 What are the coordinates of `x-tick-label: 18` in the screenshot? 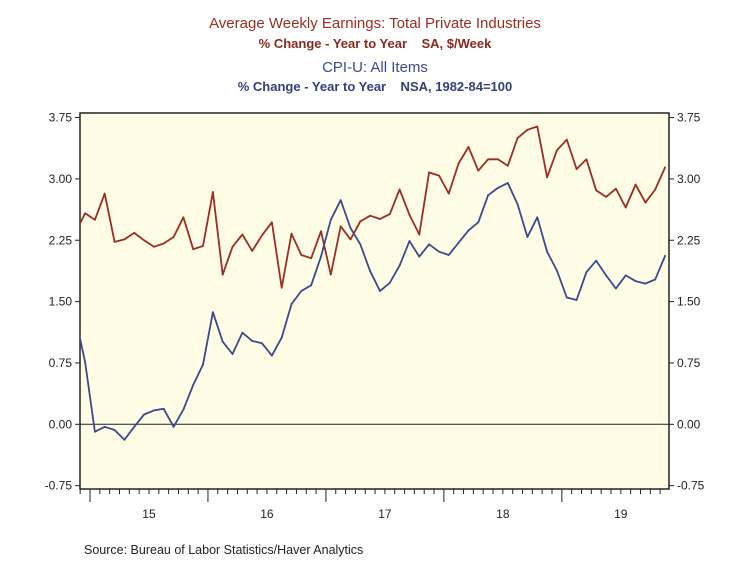 It's located at (503, 514).